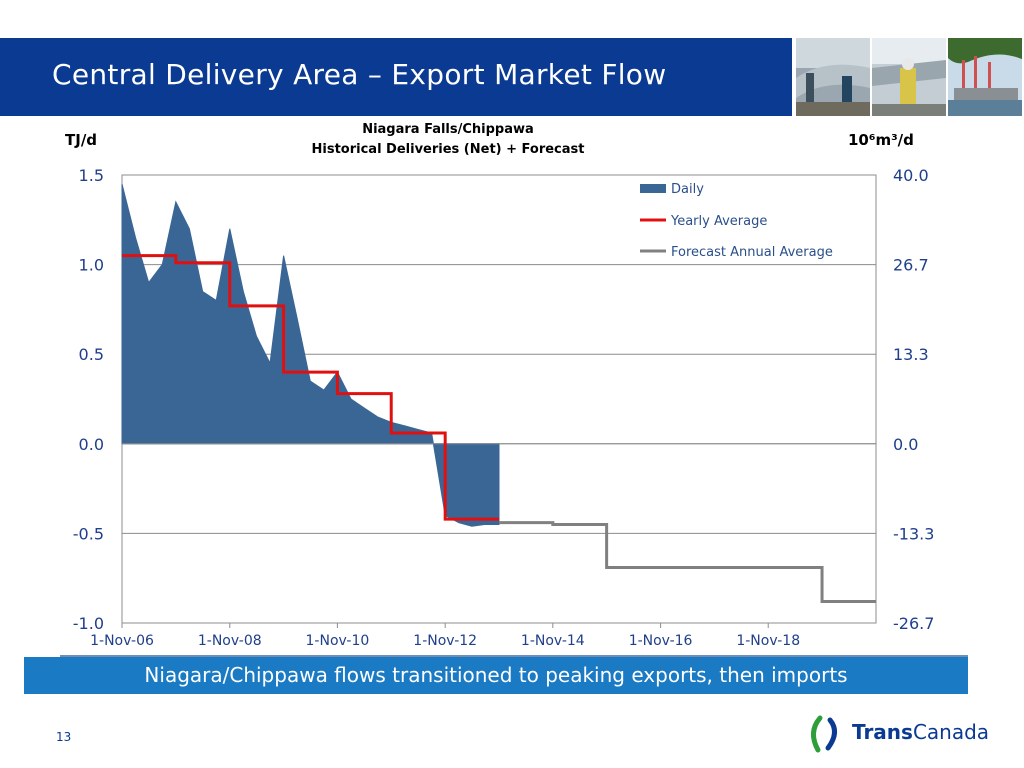  I want to click on y-tick-label-left: 0.5, so click(91, 354).